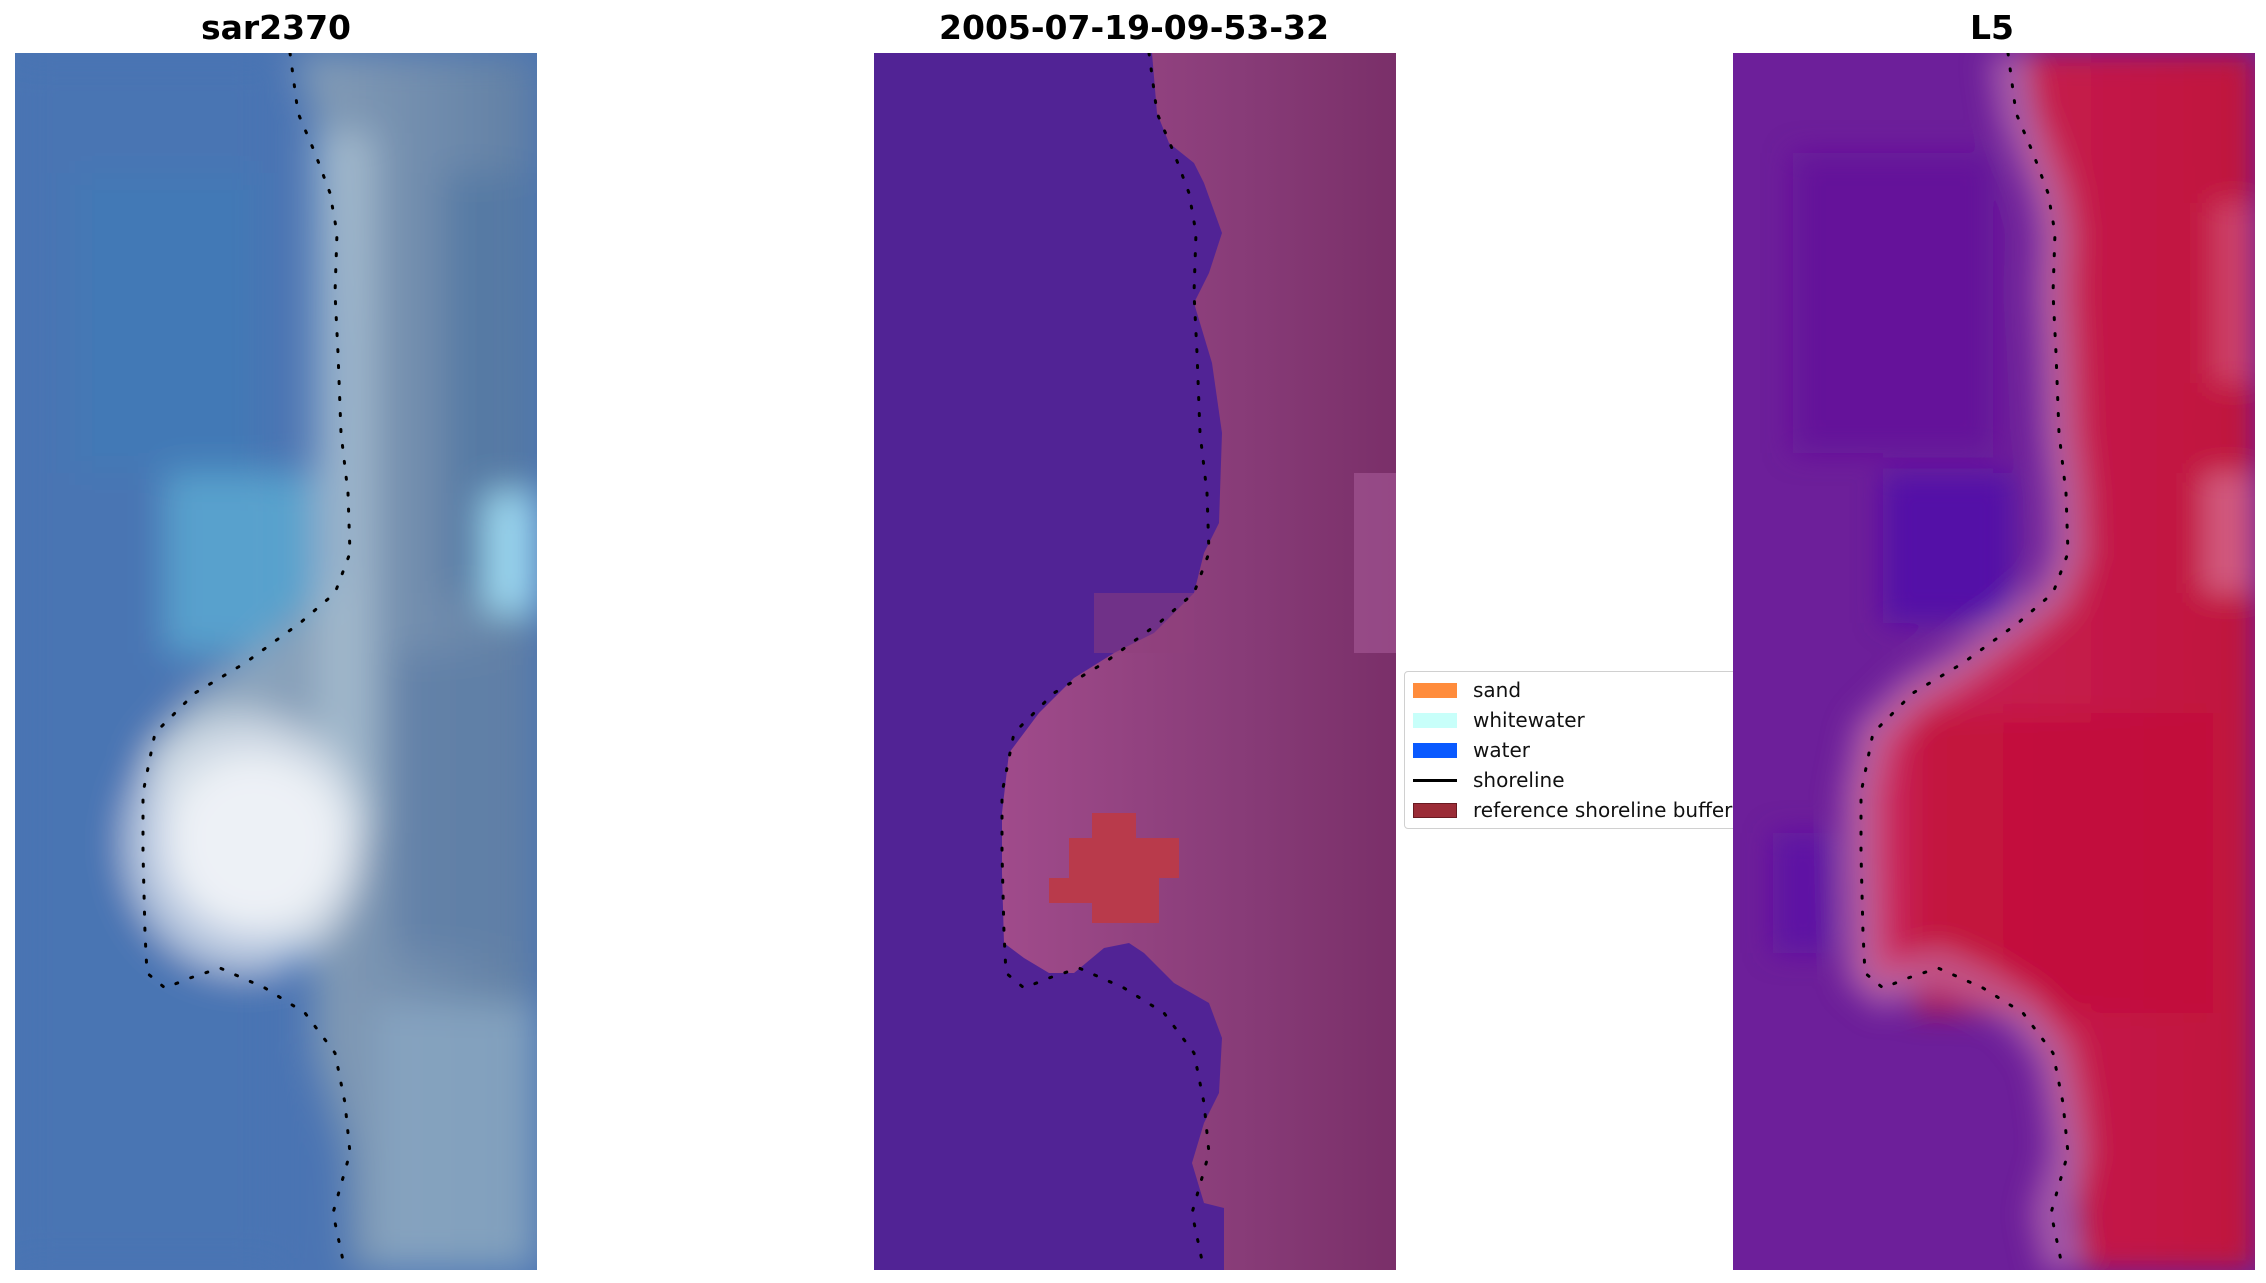  I want to click on legend-label: reference shoreline buffer, so click(1603, 810).